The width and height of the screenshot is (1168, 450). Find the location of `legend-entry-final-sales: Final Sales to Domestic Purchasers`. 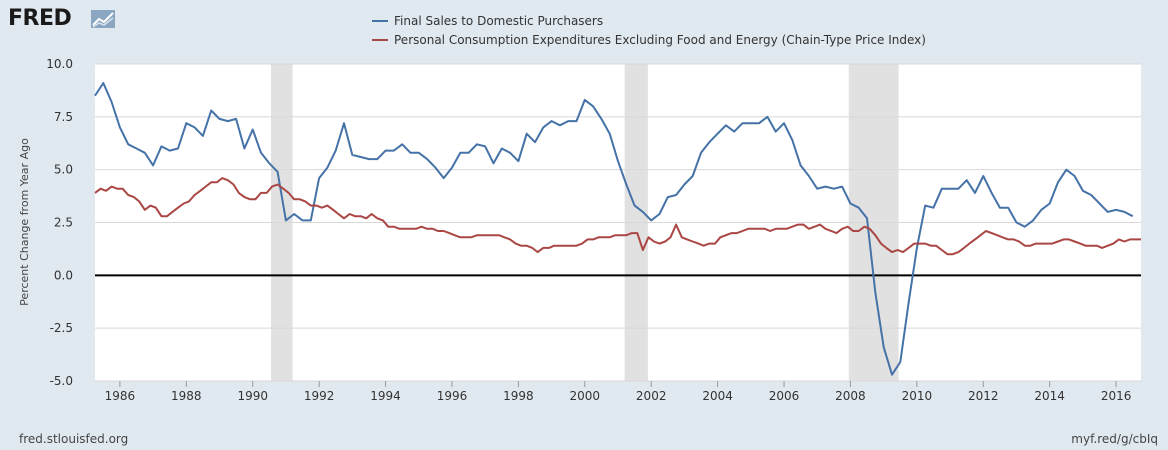

legend-entry-final-sales: Final Sales to Domestic Purchasers is located at coordinates (649, 20).